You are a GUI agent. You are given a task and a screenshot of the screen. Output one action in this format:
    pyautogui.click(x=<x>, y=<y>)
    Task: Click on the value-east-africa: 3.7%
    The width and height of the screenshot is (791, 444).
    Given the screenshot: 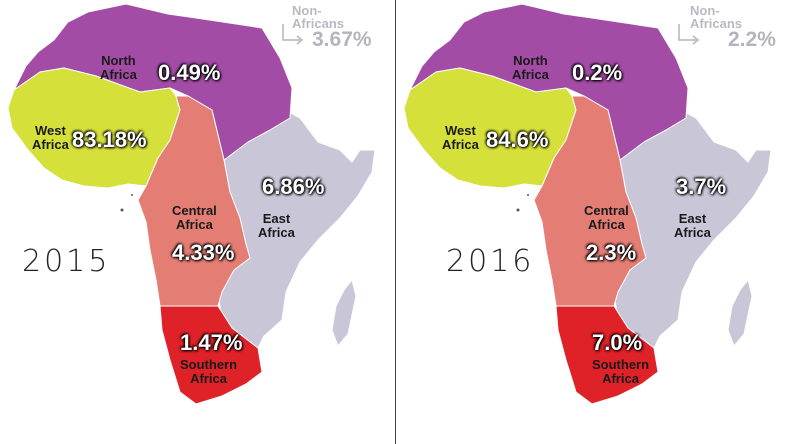 What is the action you would take?
    pyautogui.click(x=701, y=186)
    